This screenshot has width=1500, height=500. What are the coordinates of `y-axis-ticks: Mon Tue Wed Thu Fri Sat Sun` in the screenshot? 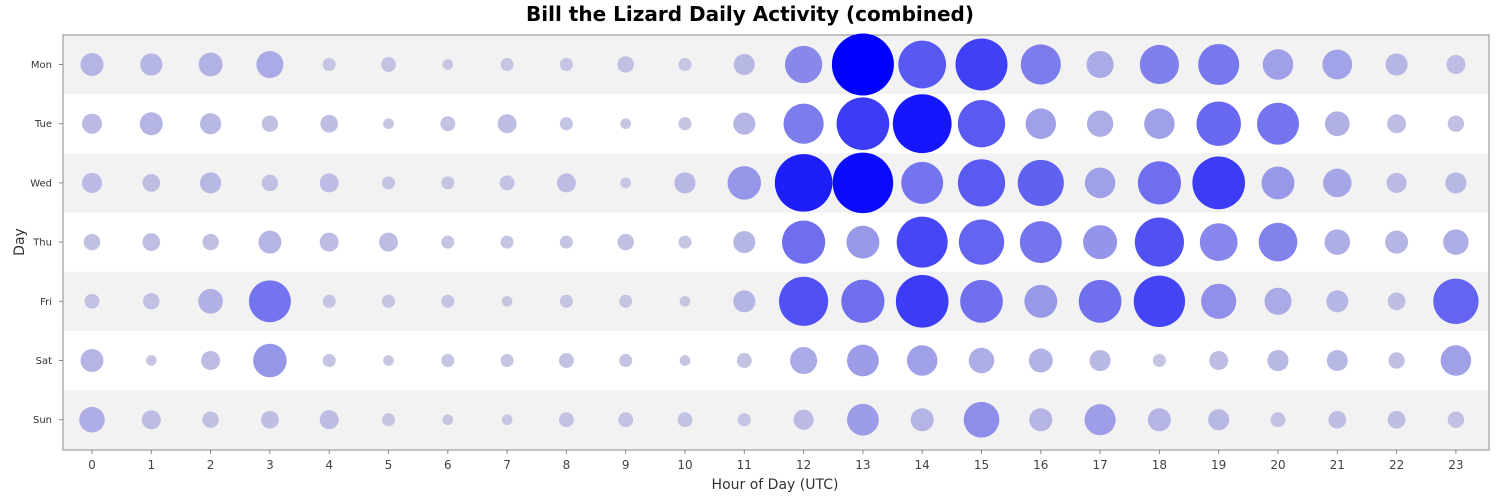 It's located at (46, 243).